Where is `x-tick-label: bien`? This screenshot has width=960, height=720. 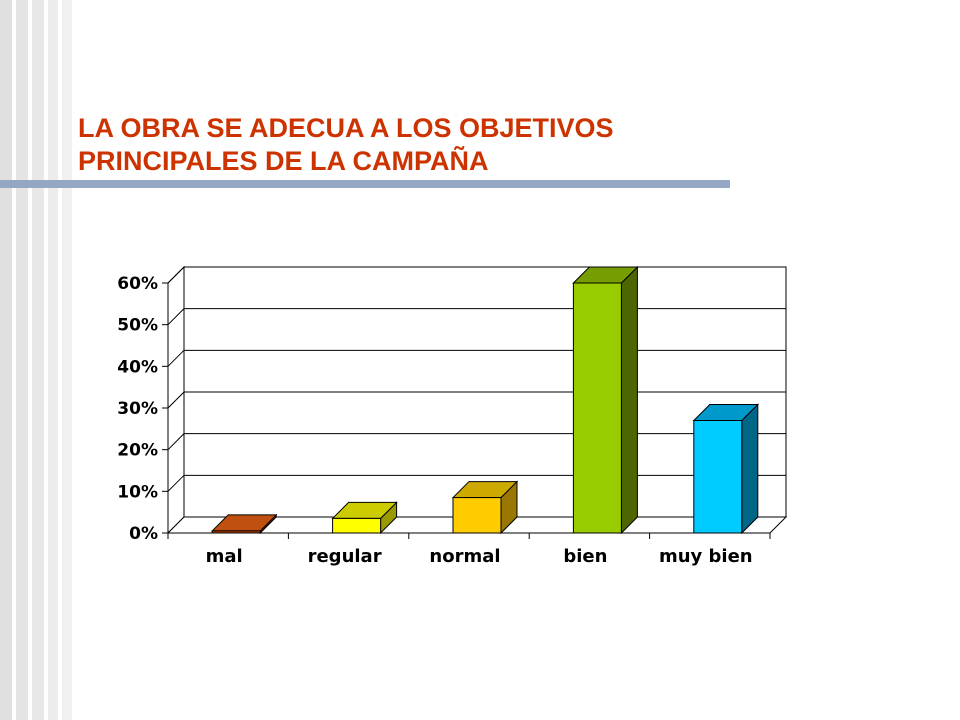
x-tick-label: bien is located at coordinates (585, 556).